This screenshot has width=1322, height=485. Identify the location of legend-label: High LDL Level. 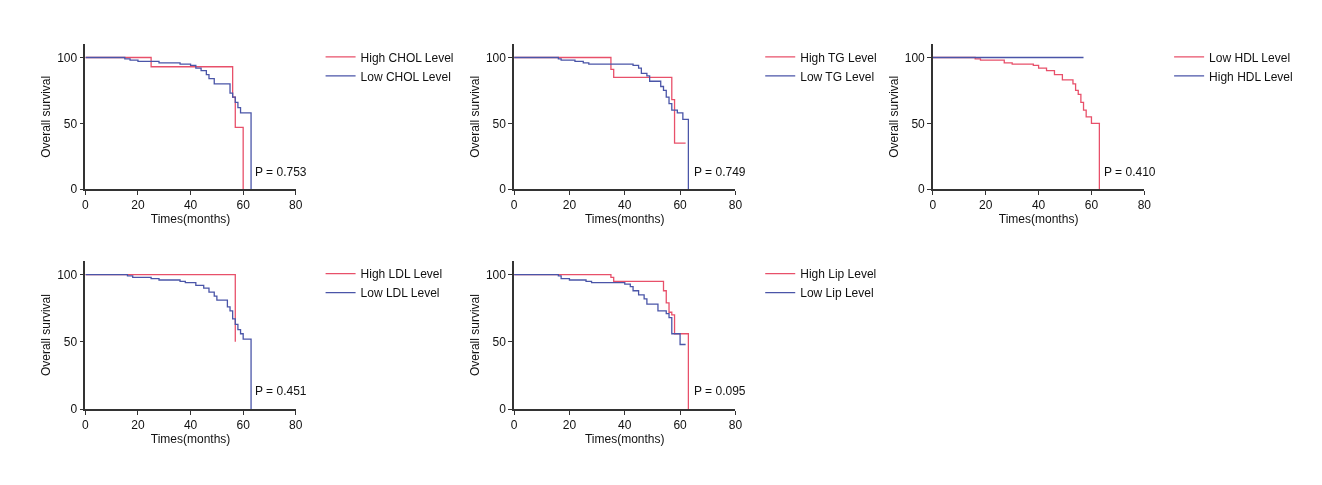
(401, 274).